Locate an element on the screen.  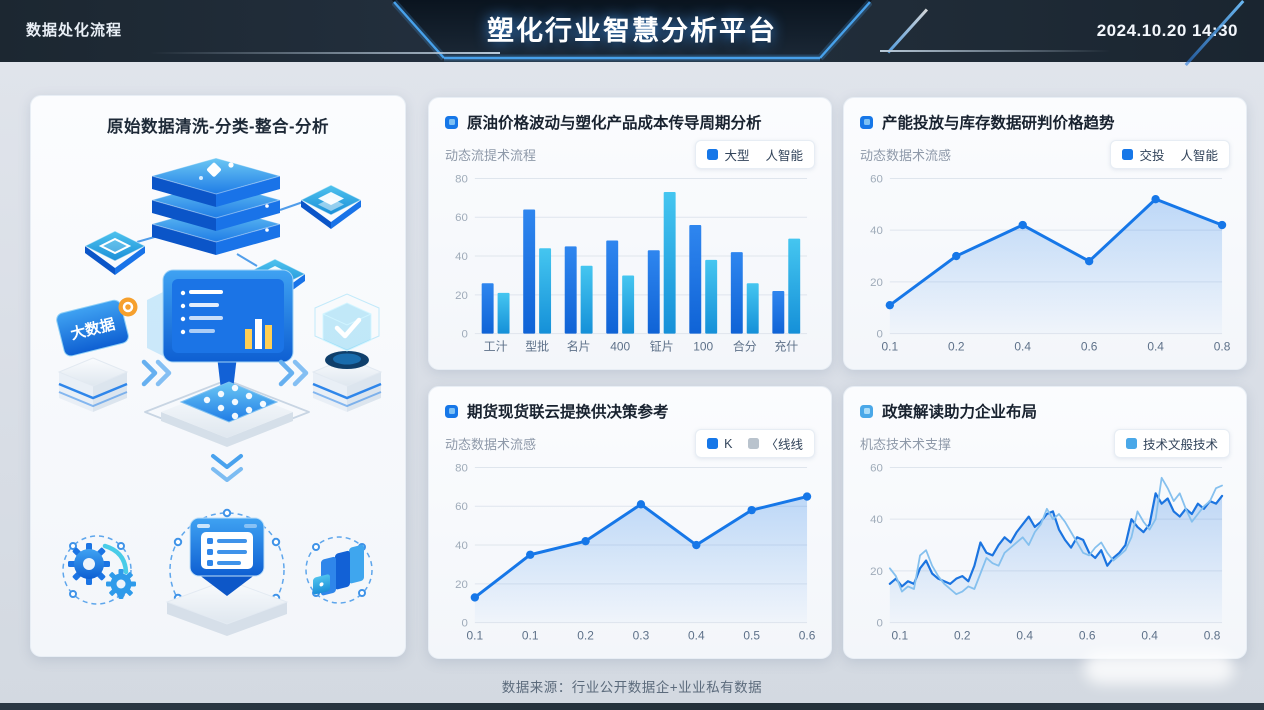
chart-legend: 大型 人智能 is located at coordinates (755, 154).